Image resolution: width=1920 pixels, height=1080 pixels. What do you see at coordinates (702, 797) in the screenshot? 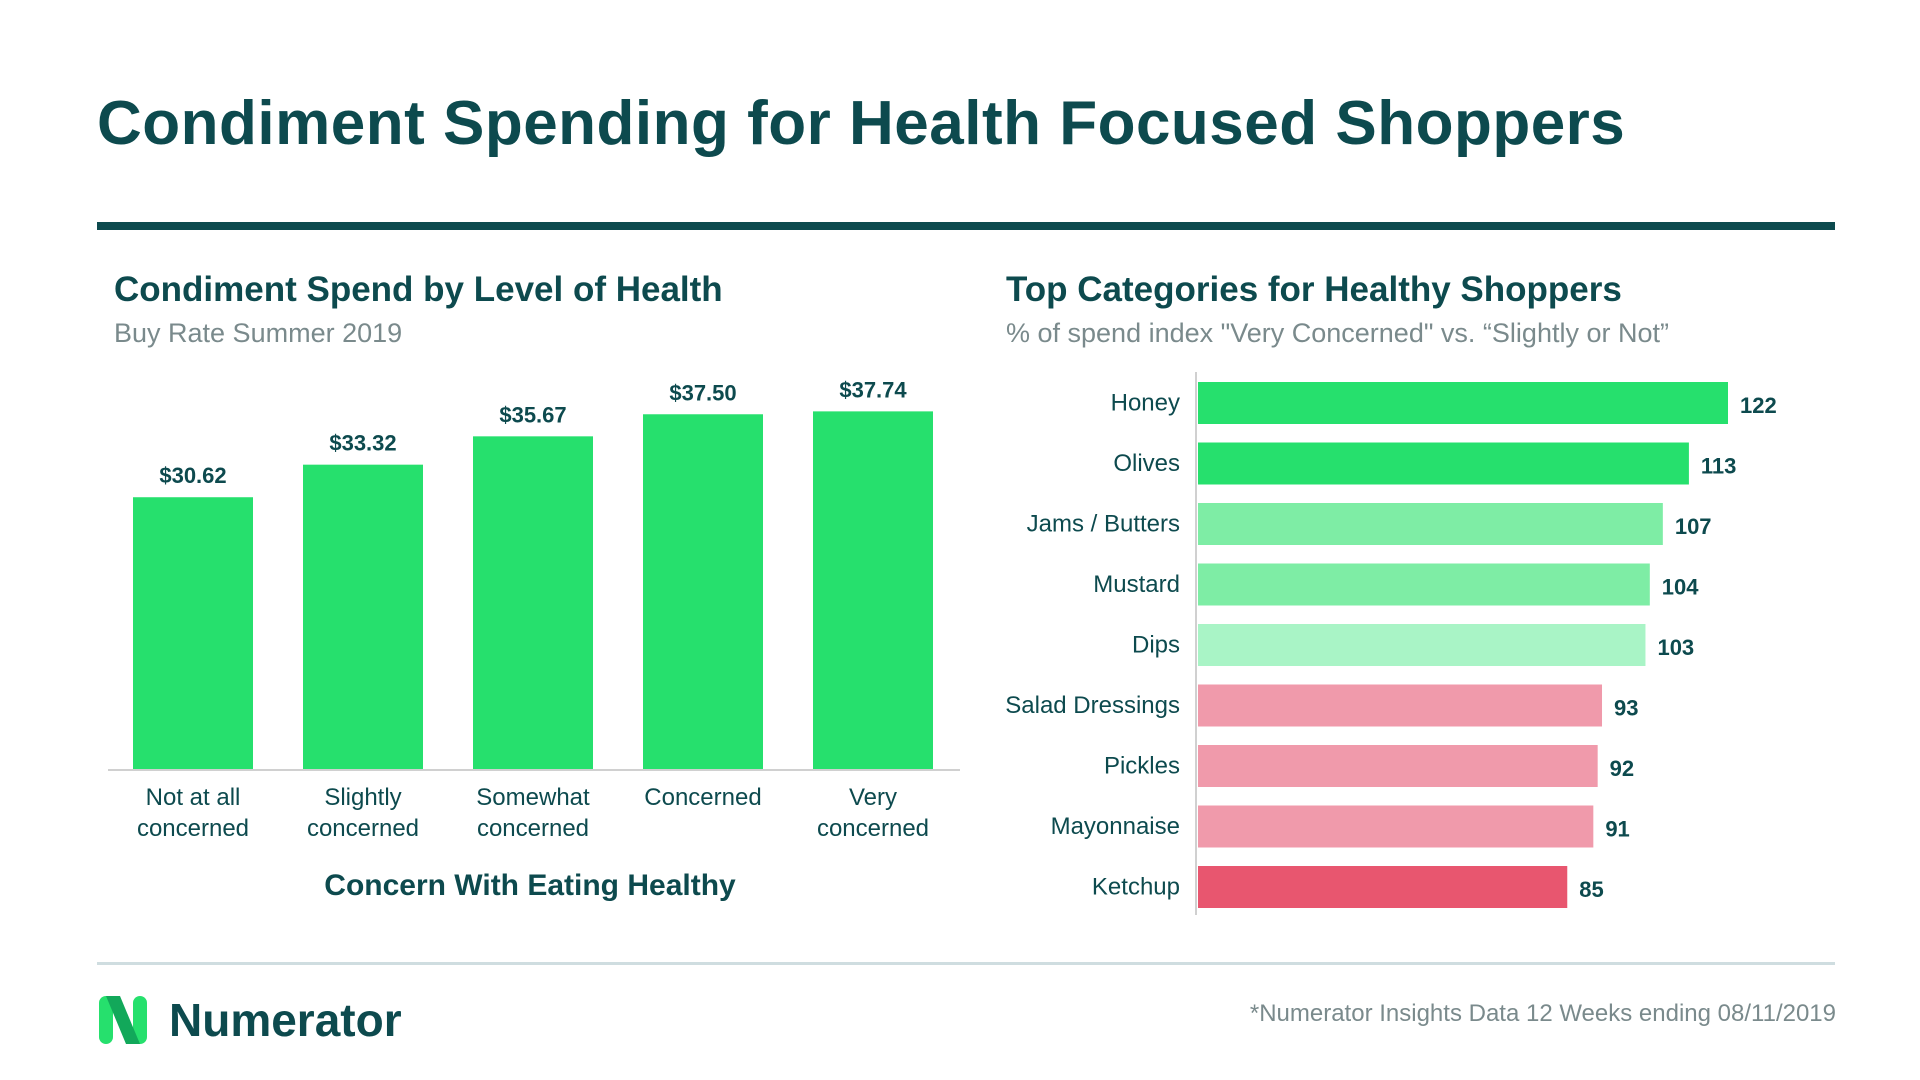
I see `tick-label: Concerned` at bounding box center [702, 797].